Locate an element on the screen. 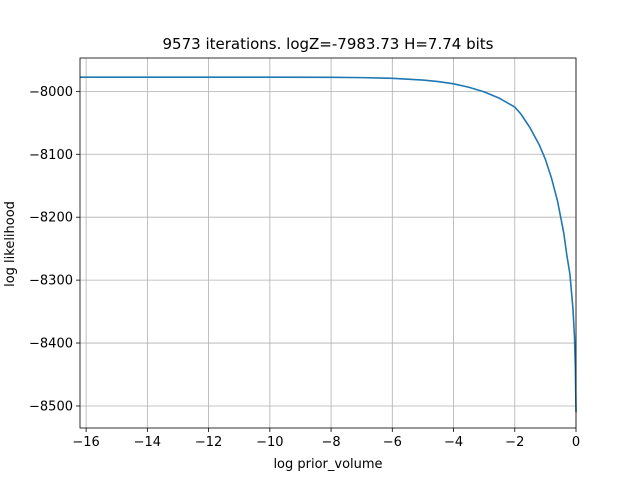 This screenshot has width=640, height=480. x-tick-label: −4 is located at coordinates (453, 442).